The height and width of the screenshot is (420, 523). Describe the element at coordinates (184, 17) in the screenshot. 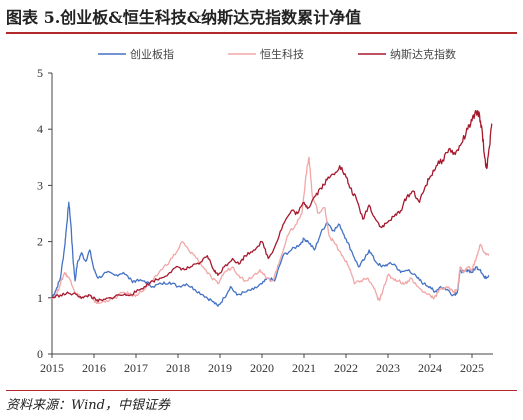

I see `chart-title: 图表 5.创业板&恒生科技&纳斯达克指数累计净值` at that location.